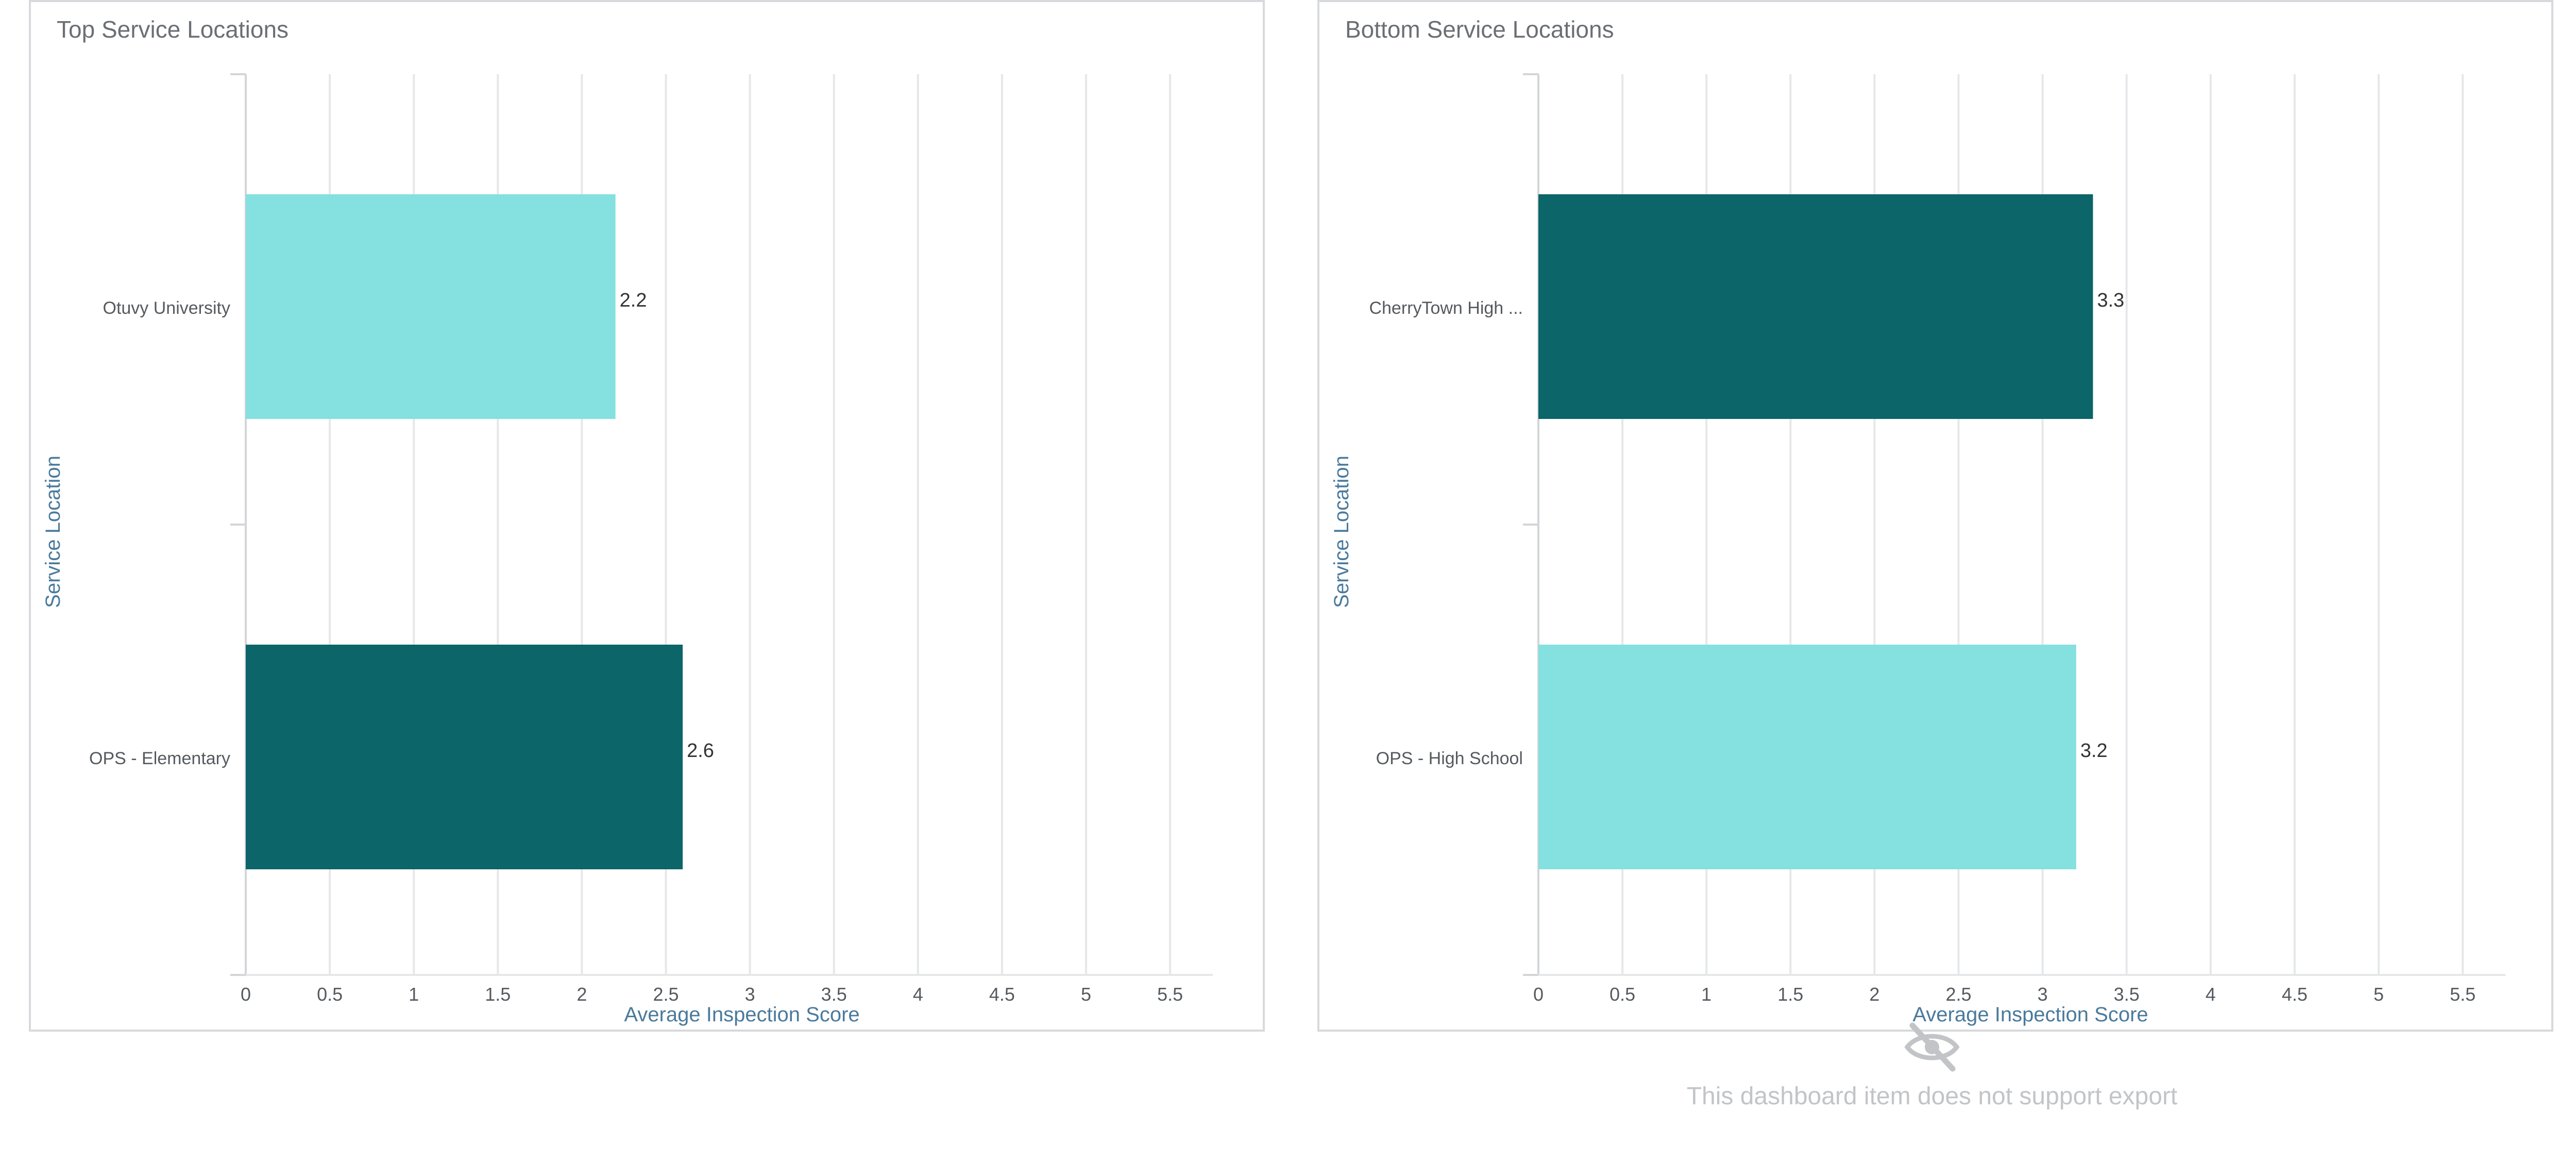  Describe the element at coordinates (167, 308) in the screenshot. I see `category-label: Otuvy University` at that location.